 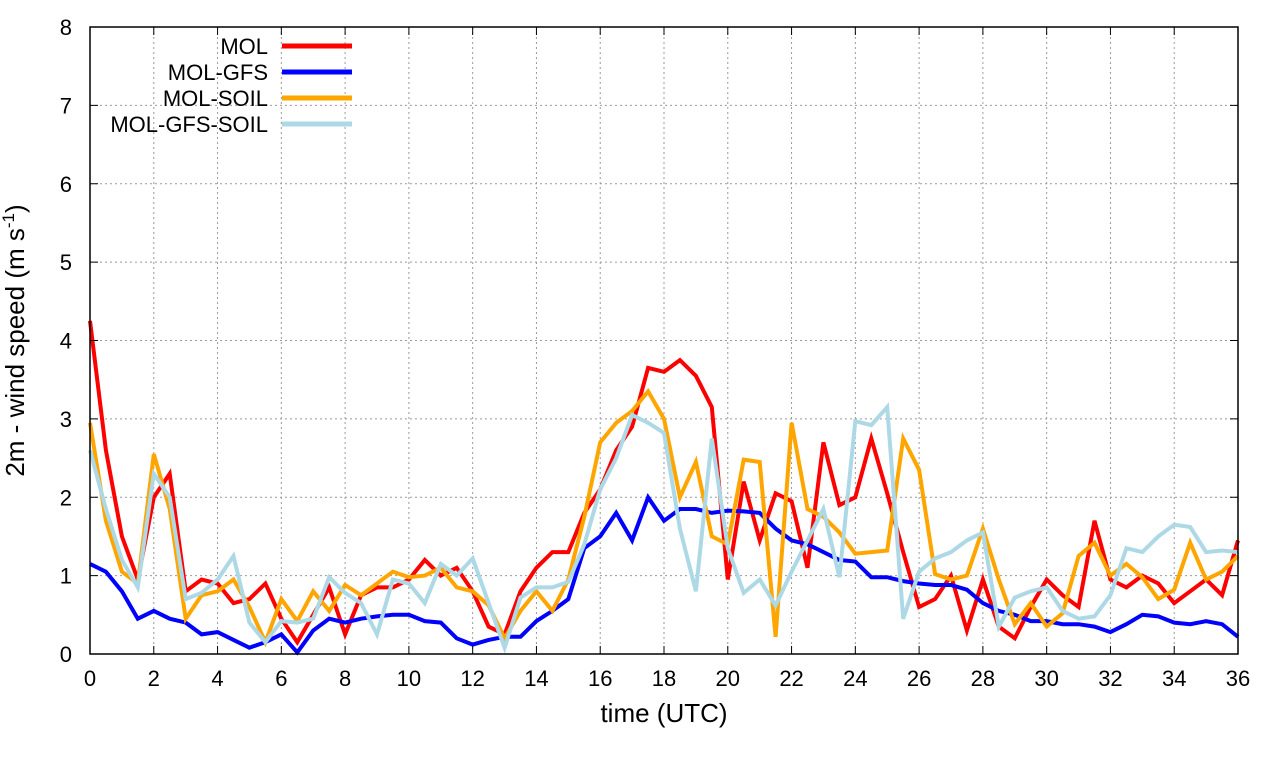 What do you see at coordinates (66, 341) in the screenshot?
I see `y-tick-label: 4` at bounding box center [66, 341].